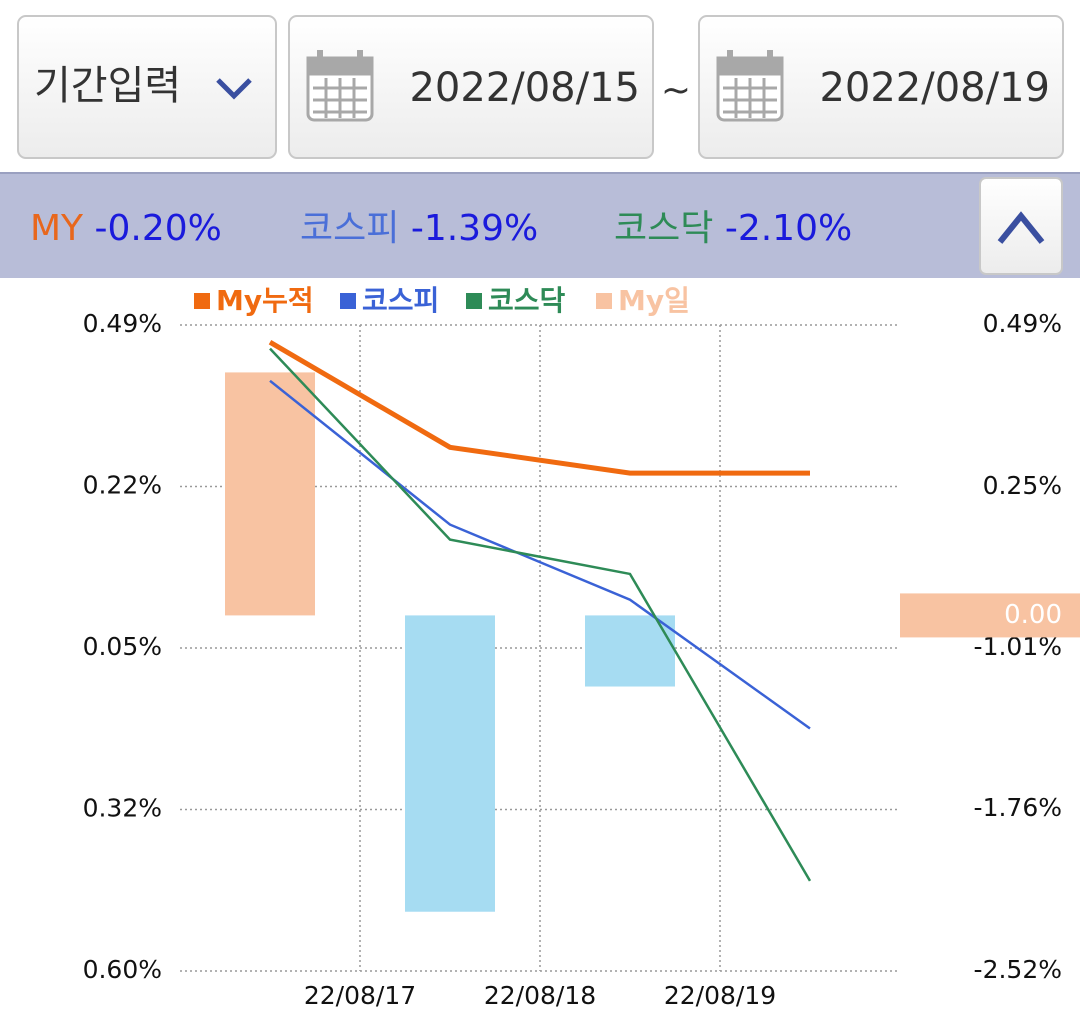  I want to click on summary-name: 코스피, so click(349, 228).